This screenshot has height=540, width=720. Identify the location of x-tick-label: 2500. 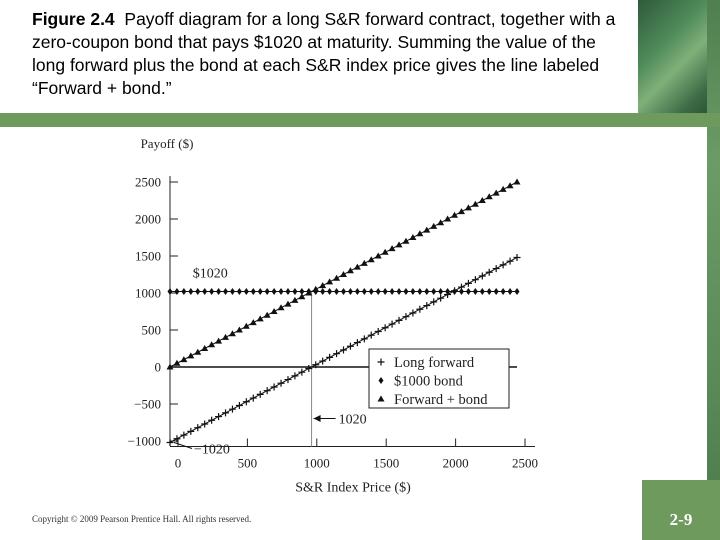
(525, 462).